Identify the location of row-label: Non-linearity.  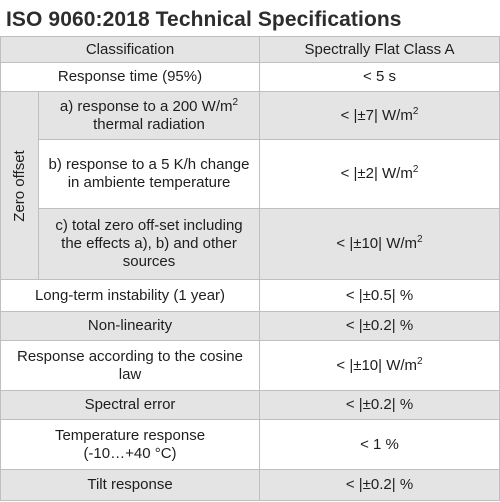
(130, 326).